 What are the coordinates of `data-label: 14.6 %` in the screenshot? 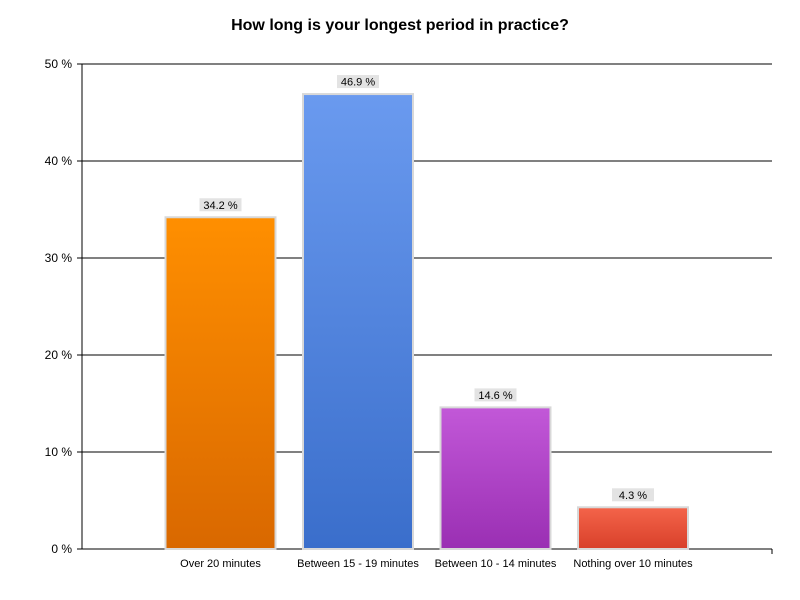 It's located at (495, 396).